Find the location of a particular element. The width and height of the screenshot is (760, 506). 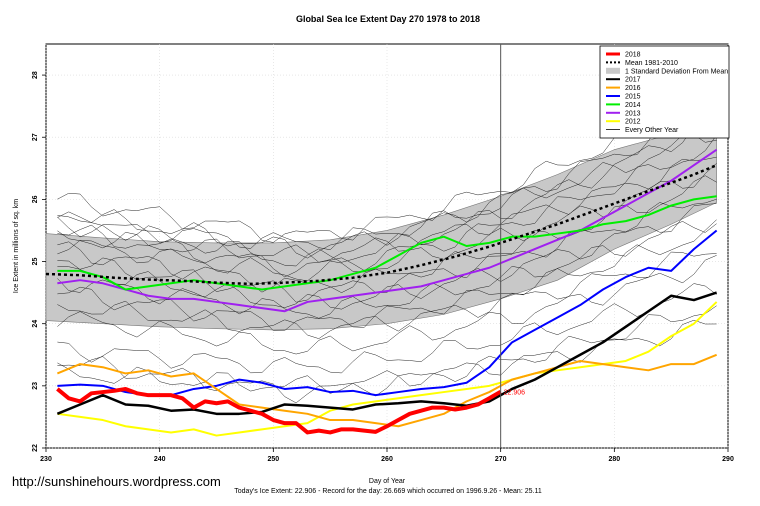

x-tick-label: 260 is located at coordinates (387, 459).